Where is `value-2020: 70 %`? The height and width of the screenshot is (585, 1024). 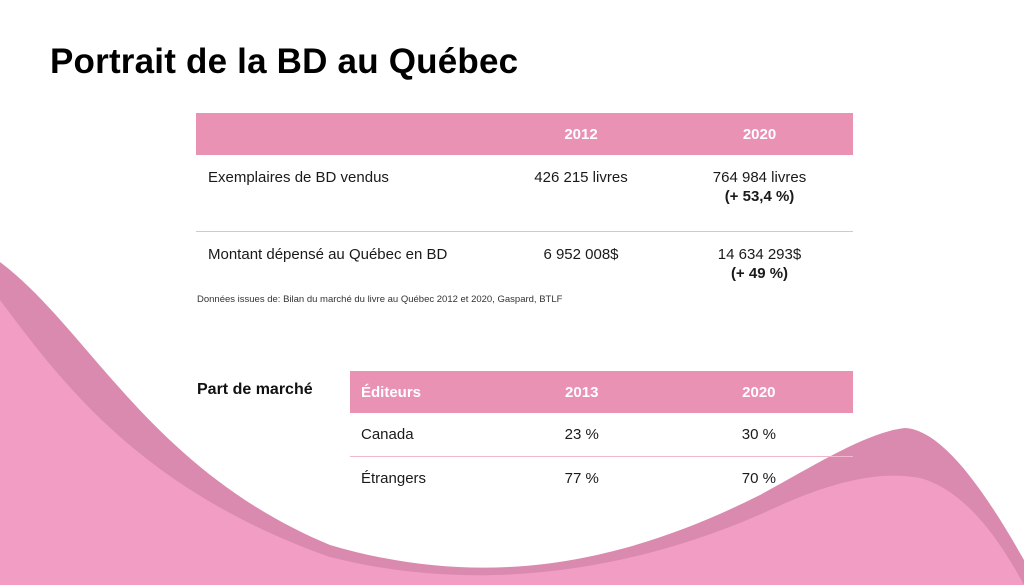 value-2020: 70 % is located at coordinates (758, 478).